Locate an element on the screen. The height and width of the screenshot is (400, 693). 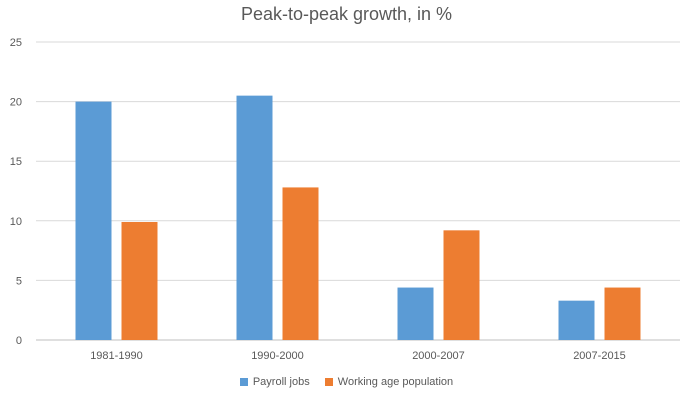
x-tick-label: 2007-2015 is located at coordinates (599, 356).